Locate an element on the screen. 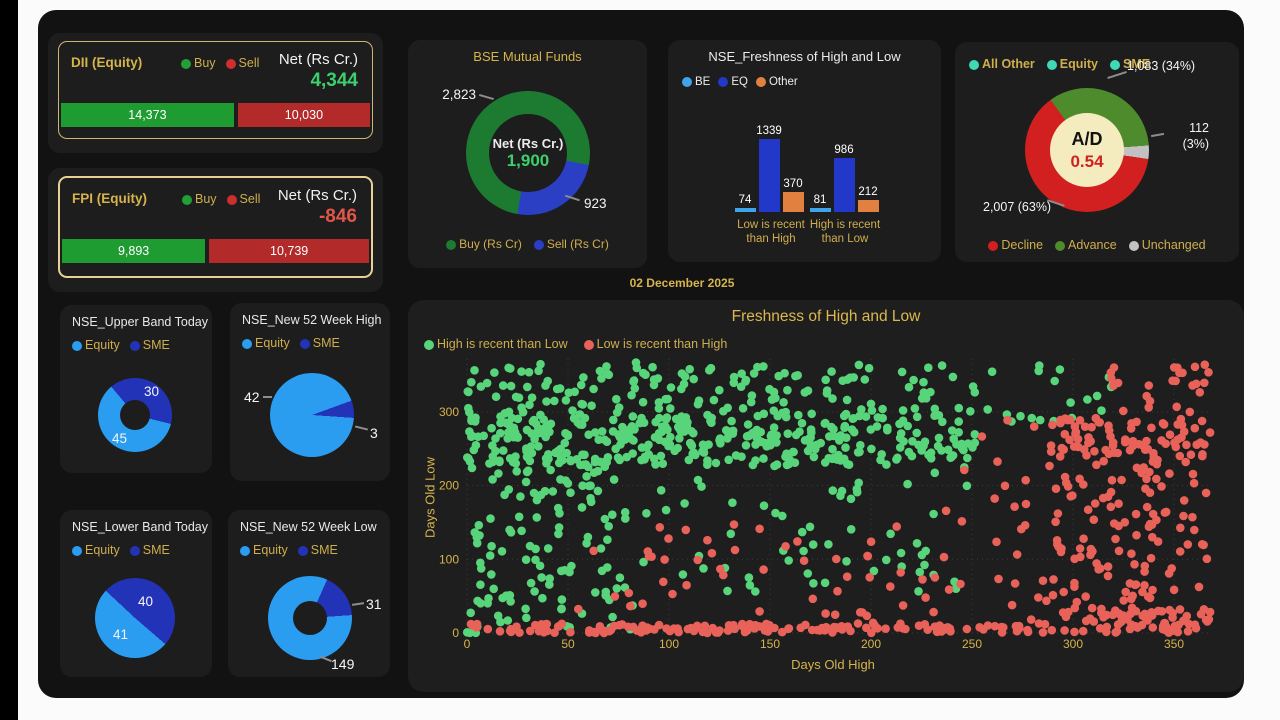 The image size is (1280, 720). bse-donut: Net (Rs Cr.) 1,900 is located at coordinates (528, 153).